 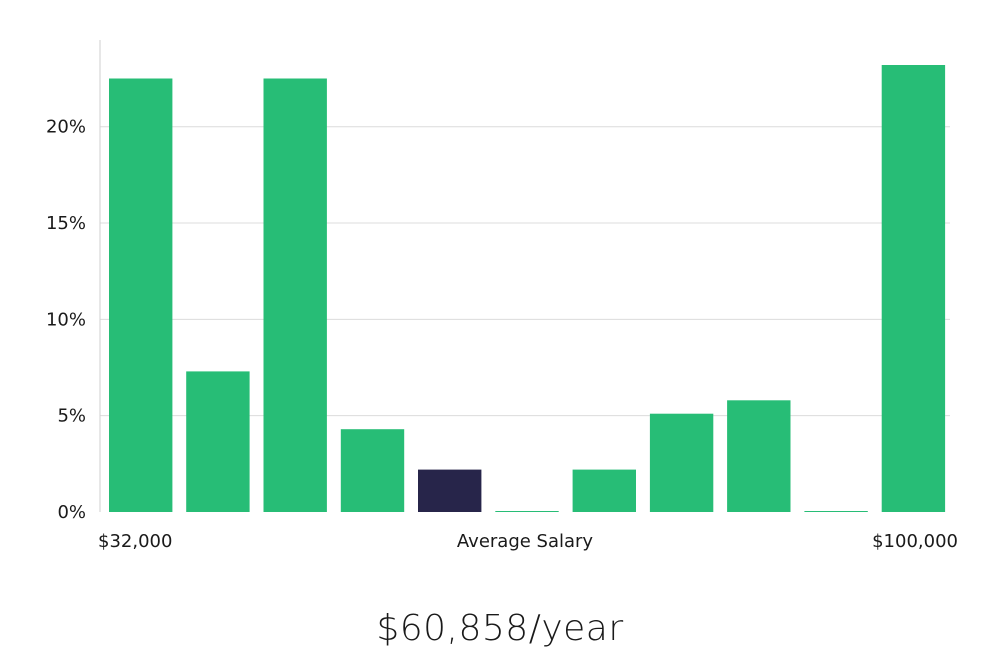 What do you see at coordinates (500, 628) in the screenshot?
I see `average-salary-value: $60,858/year` at bounding box center [500, 628].